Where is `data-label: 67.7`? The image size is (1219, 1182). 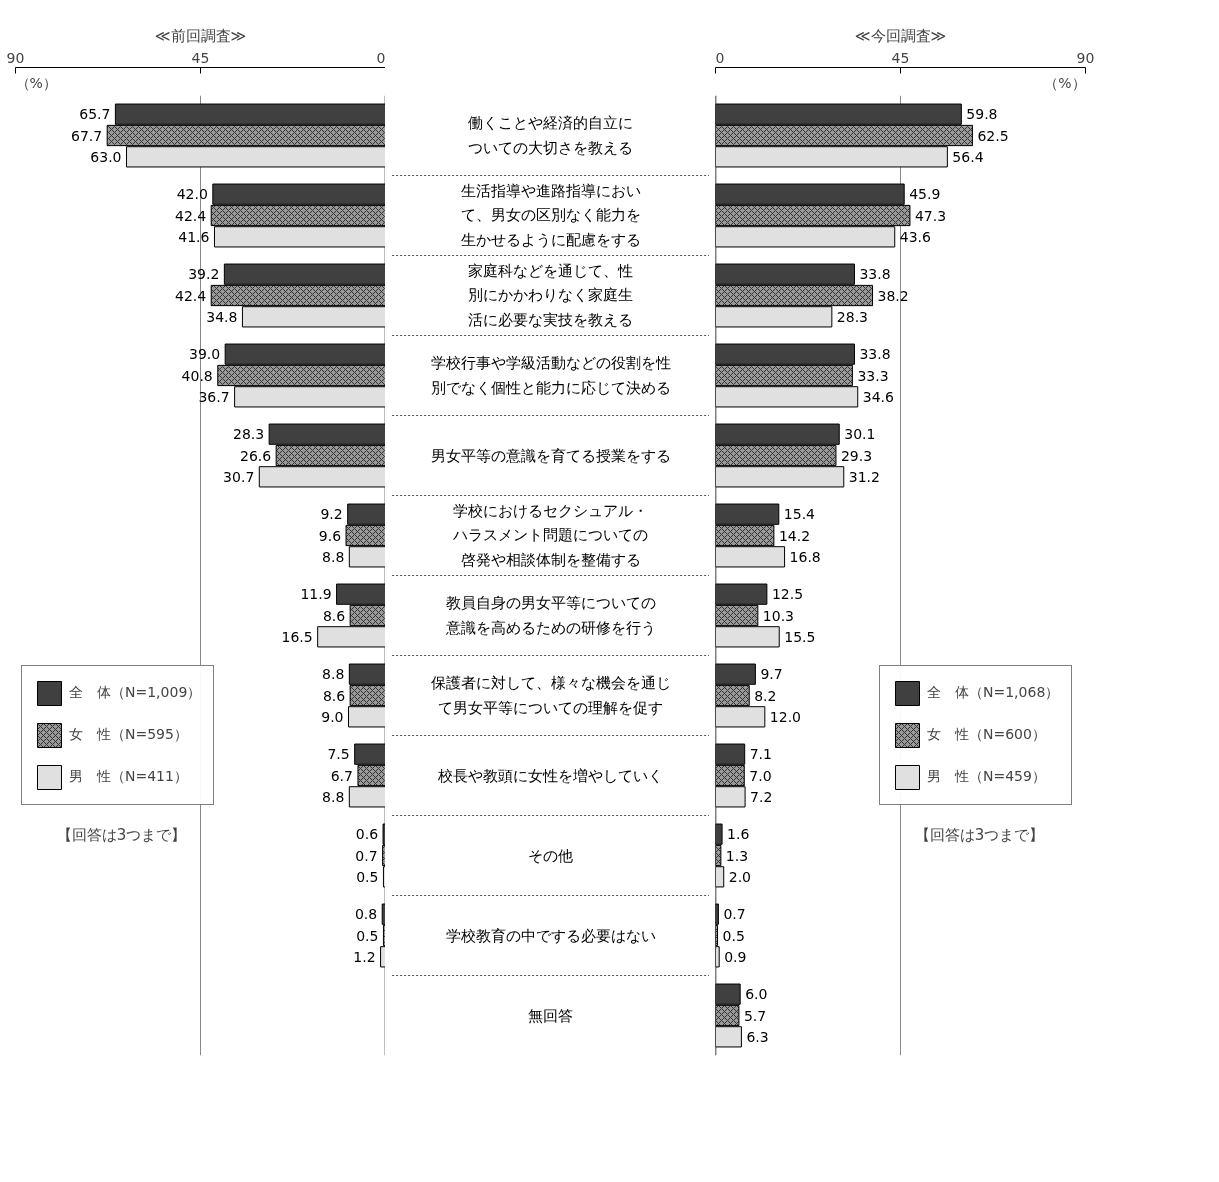
data-label: 67.7 is located at coordinates (87, 135).